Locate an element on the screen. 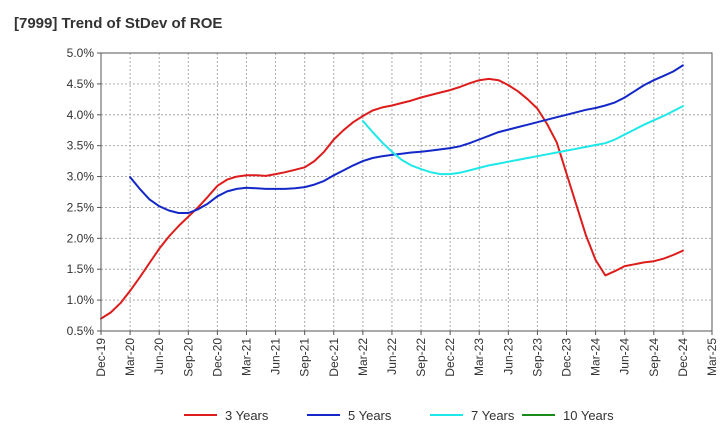 The width and height of the screenshot is (720, 440). x-tick-label: Jun-21 is located at coordinates (276, 356).